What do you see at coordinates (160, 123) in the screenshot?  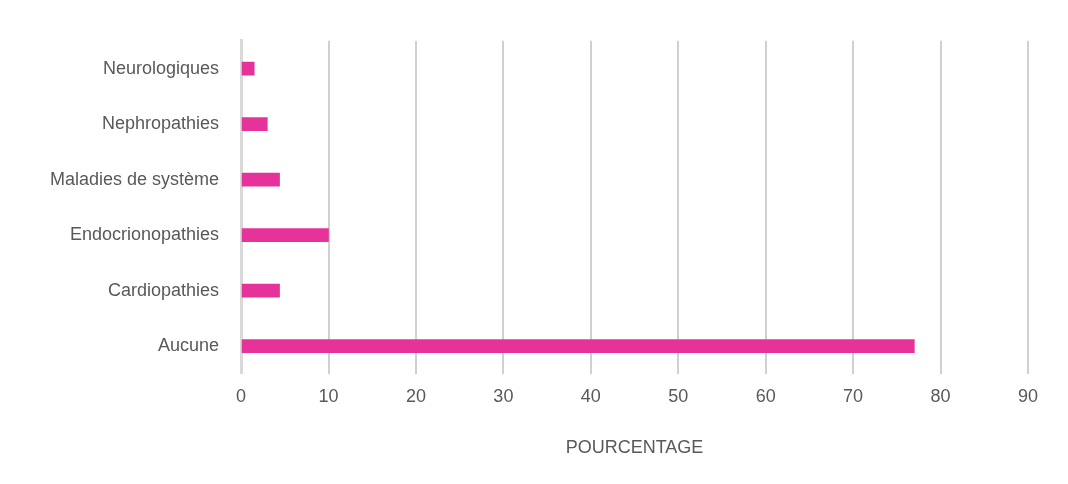 I see `y-tick-label: Nephropathies` at bounding box center [160, 123].